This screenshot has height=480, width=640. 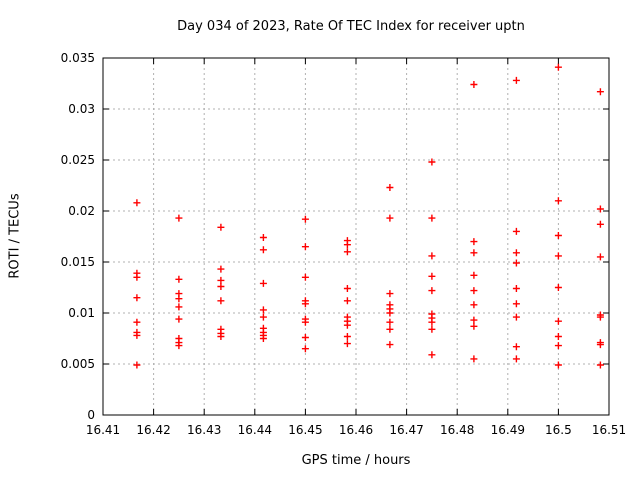 What do you see at coordinates (558, 430) in the screenshot?
I see `x-tick-label: 16.5` at bounding box center [558, 430].